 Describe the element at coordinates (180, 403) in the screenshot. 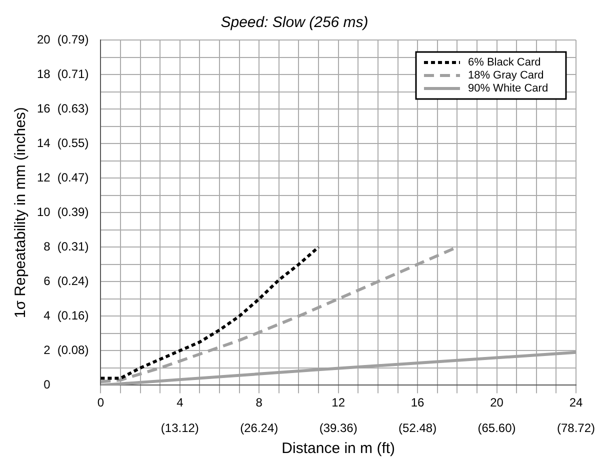

I see `x-tick-label: 4` at that location.